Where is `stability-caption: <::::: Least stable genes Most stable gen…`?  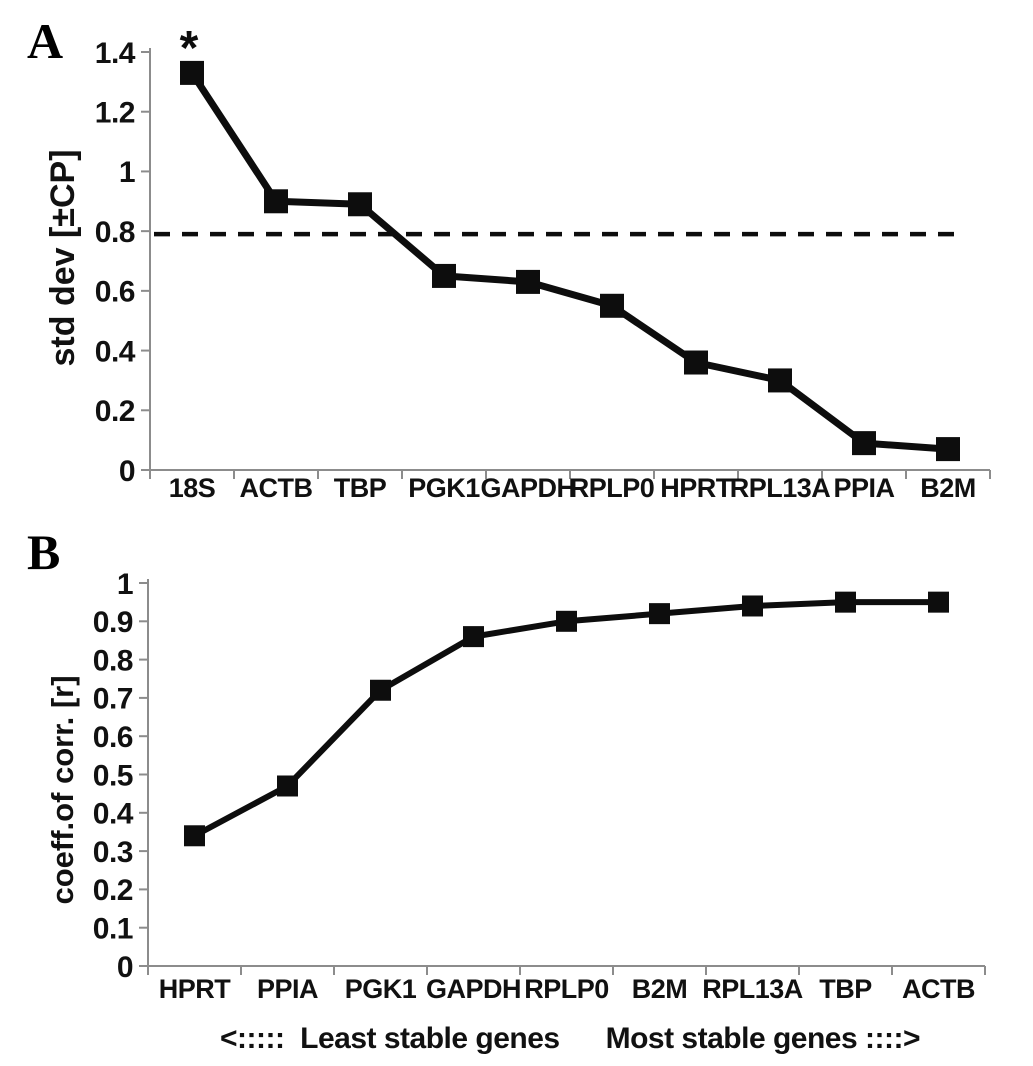
stability-caption: <::::: Least stable genes Most stable gen… is located at coordinates (570, 1039).